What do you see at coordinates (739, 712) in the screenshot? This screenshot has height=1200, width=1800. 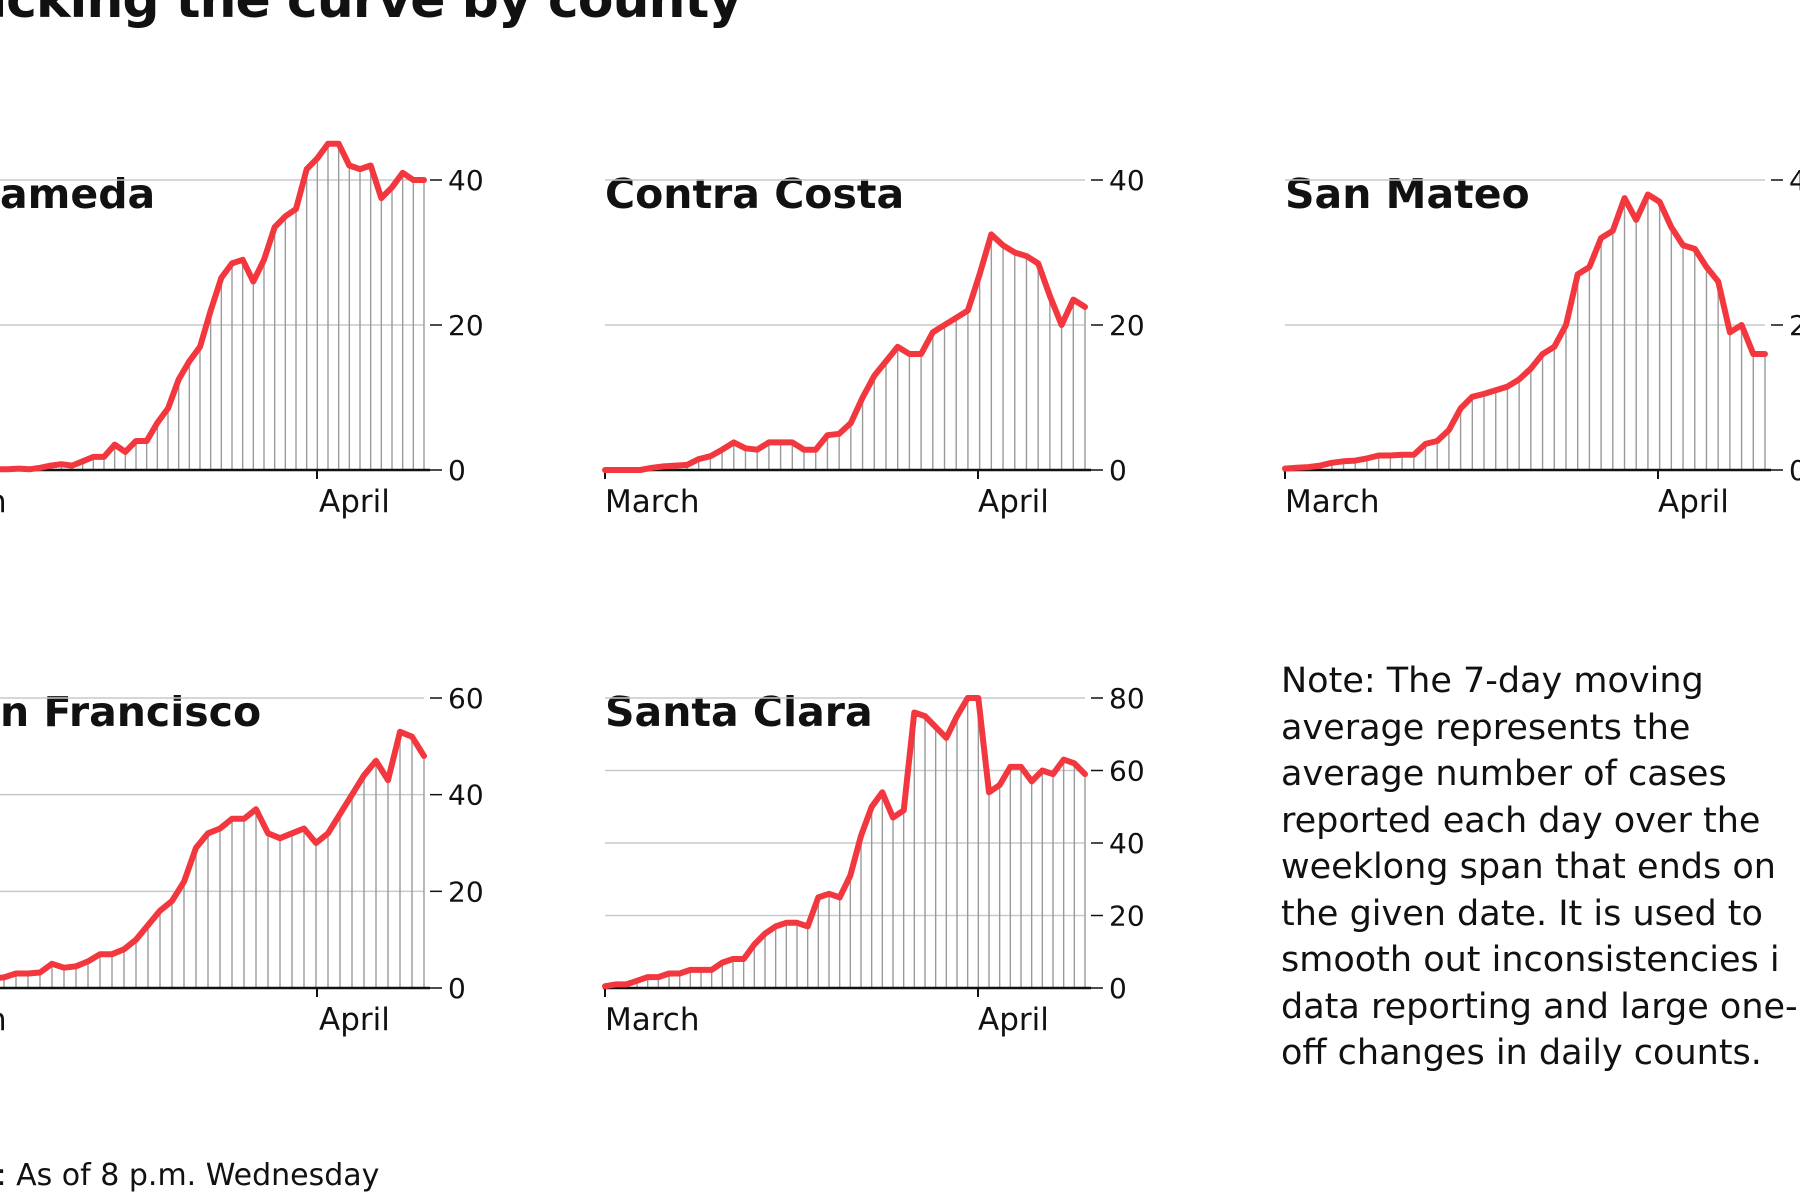 I see `panel-title: Santa Clara` at bounding box center [739, 712].